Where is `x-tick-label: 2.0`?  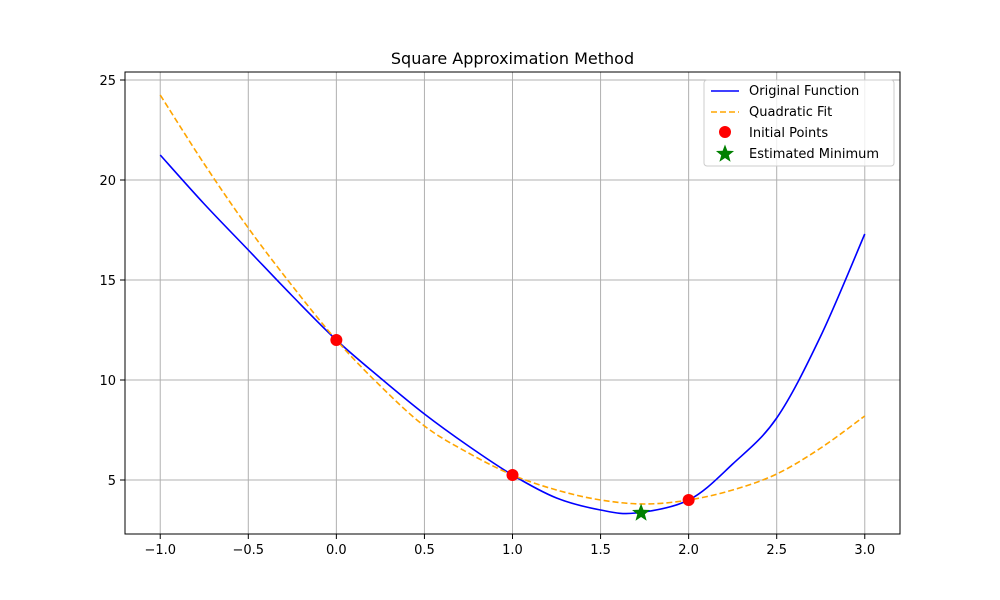 x-tick-label: 2.0 is located at coordinates (688, 550).